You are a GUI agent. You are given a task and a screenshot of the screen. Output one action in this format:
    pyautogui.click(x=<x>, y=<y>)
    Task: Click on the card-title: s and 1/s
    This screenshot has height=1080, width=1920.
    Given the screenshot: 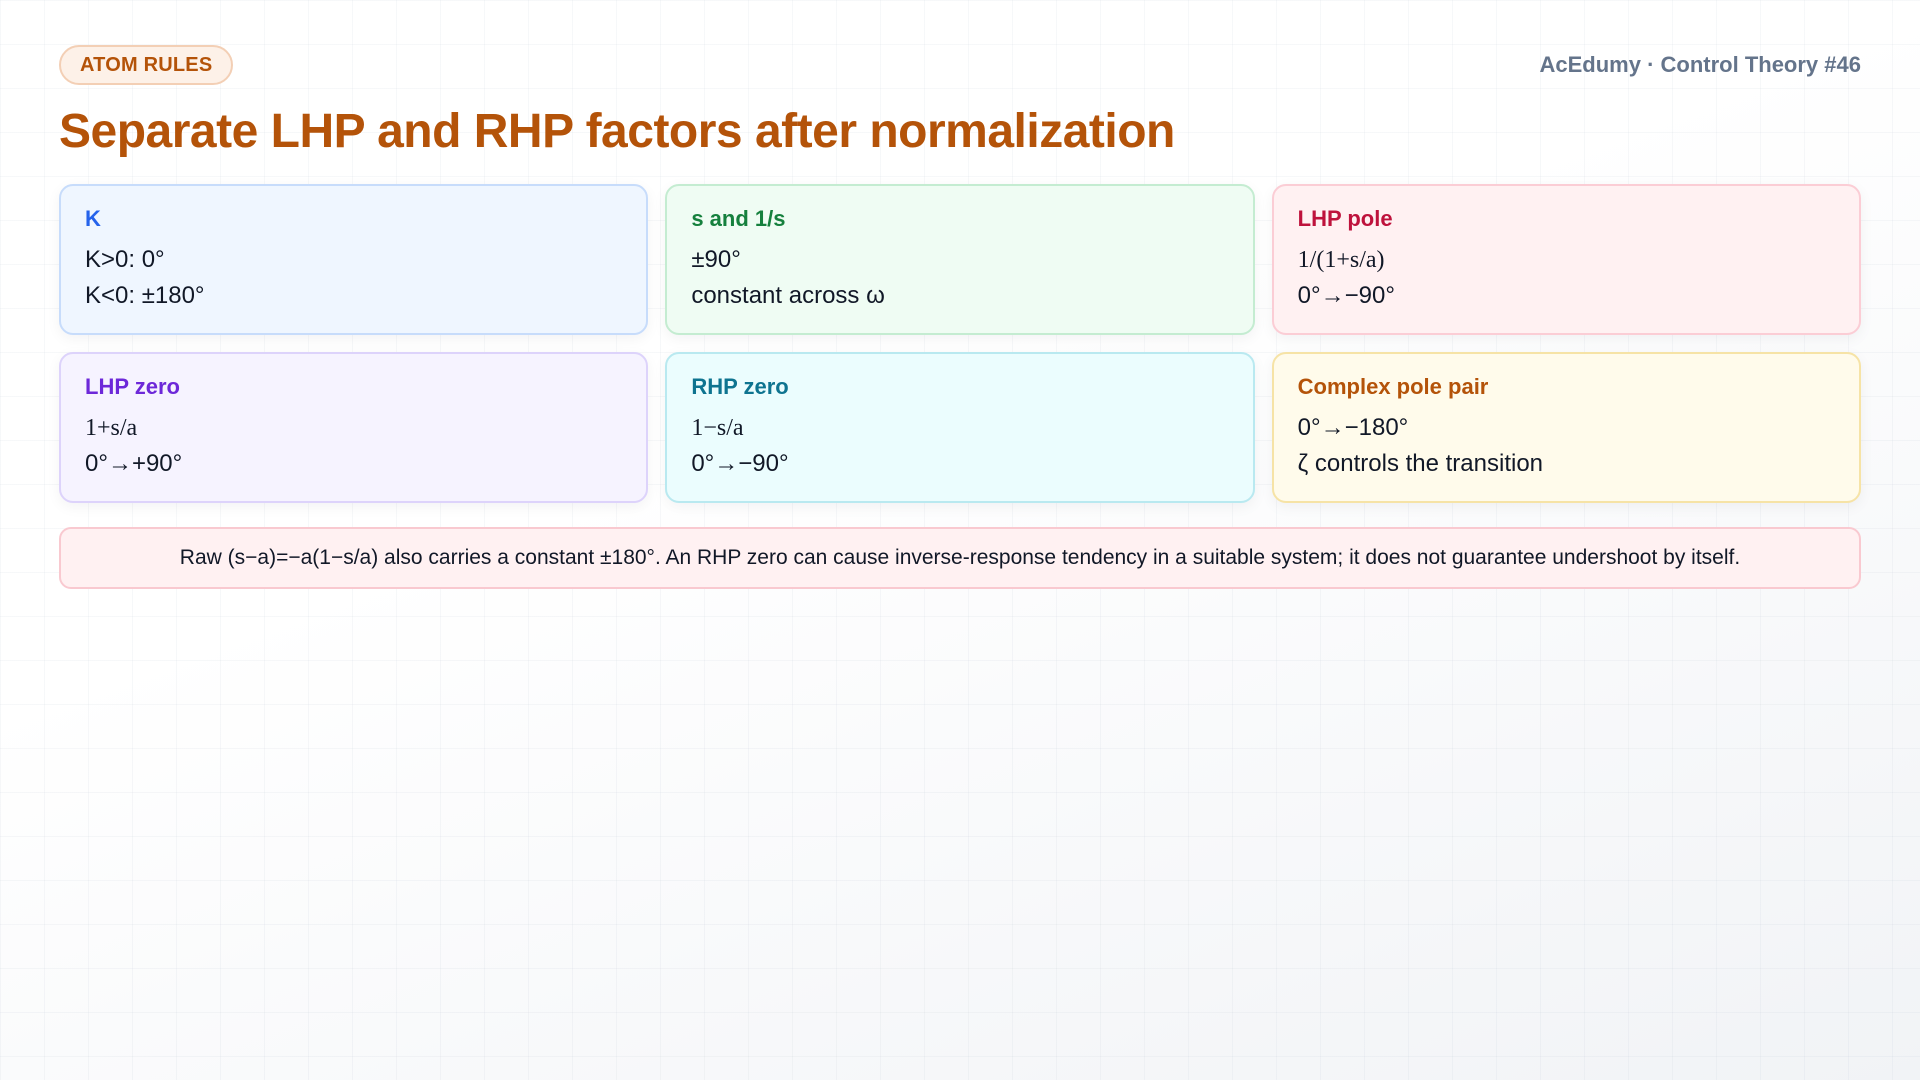 What is the action you would take?
    pyautogui.click(x=738, y=218)
    